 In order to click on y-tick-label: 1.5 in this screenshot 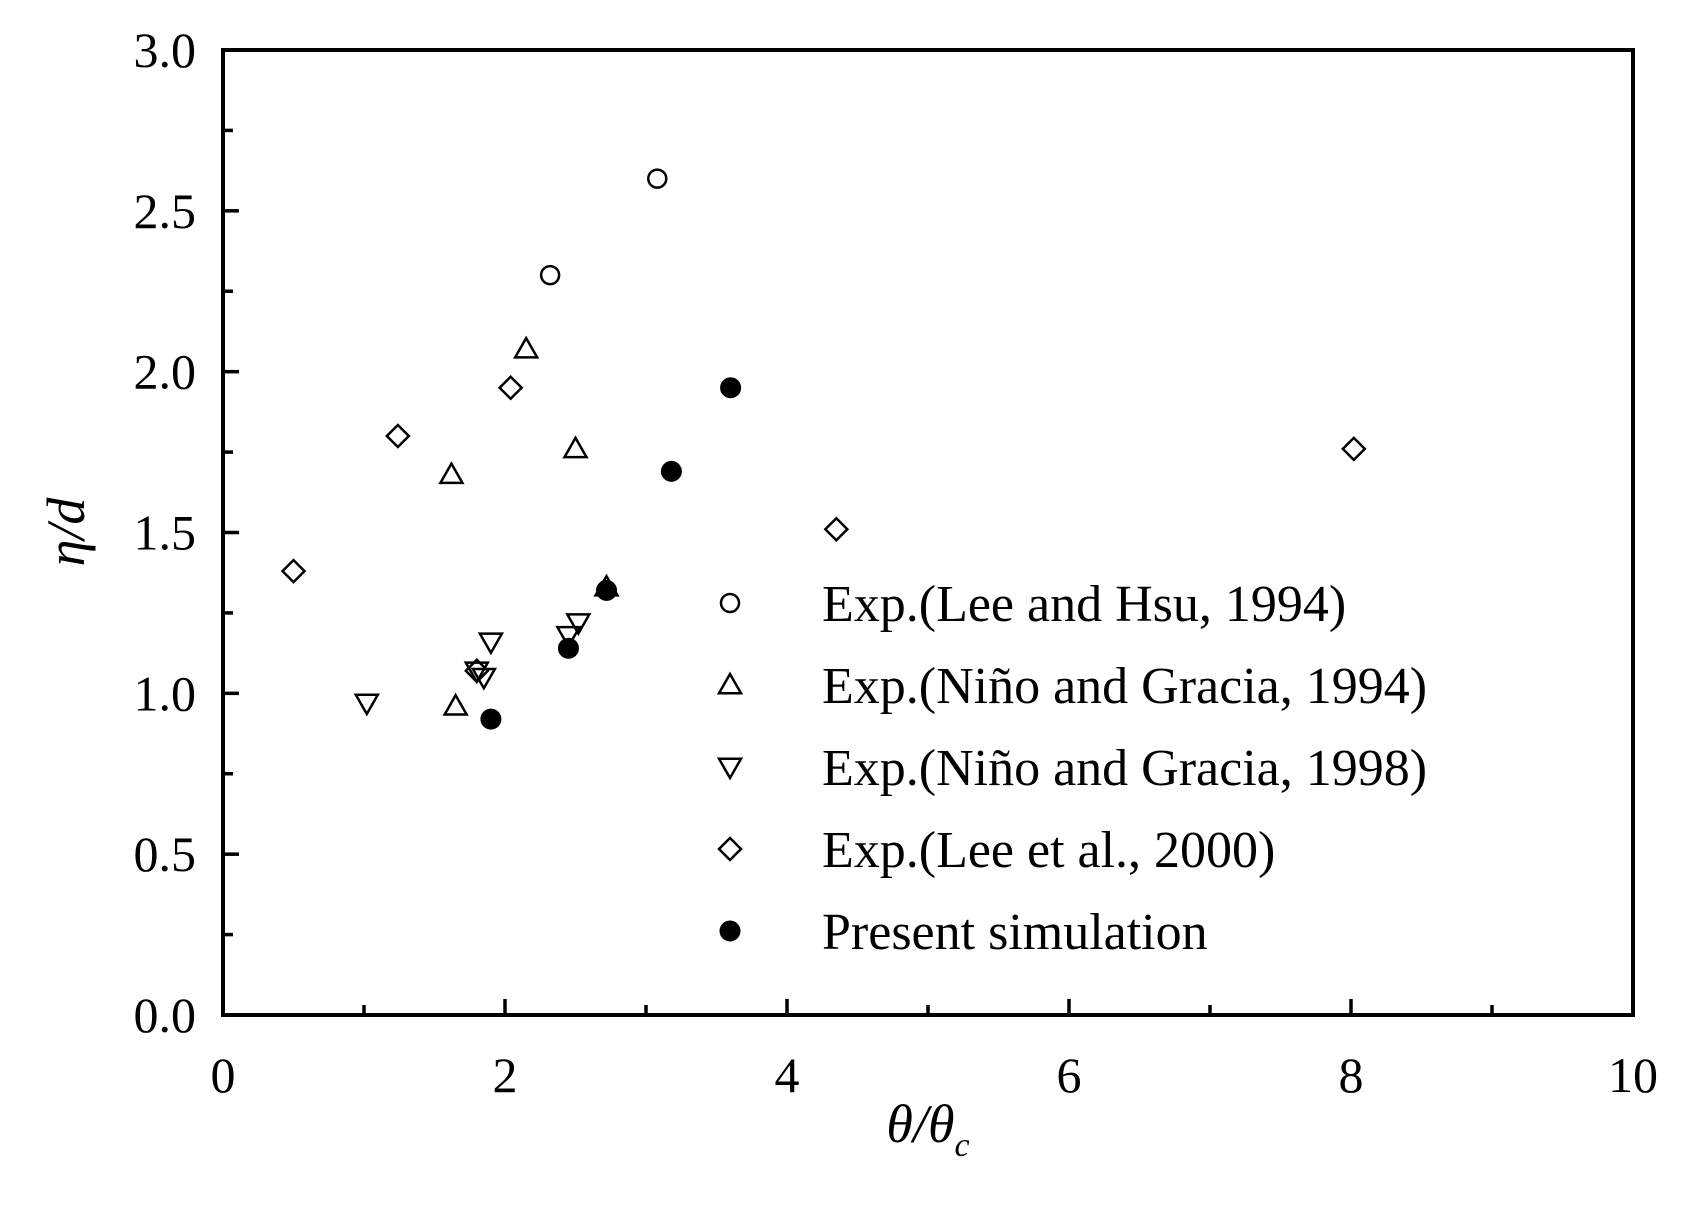, I will do `click(165, 533)`.